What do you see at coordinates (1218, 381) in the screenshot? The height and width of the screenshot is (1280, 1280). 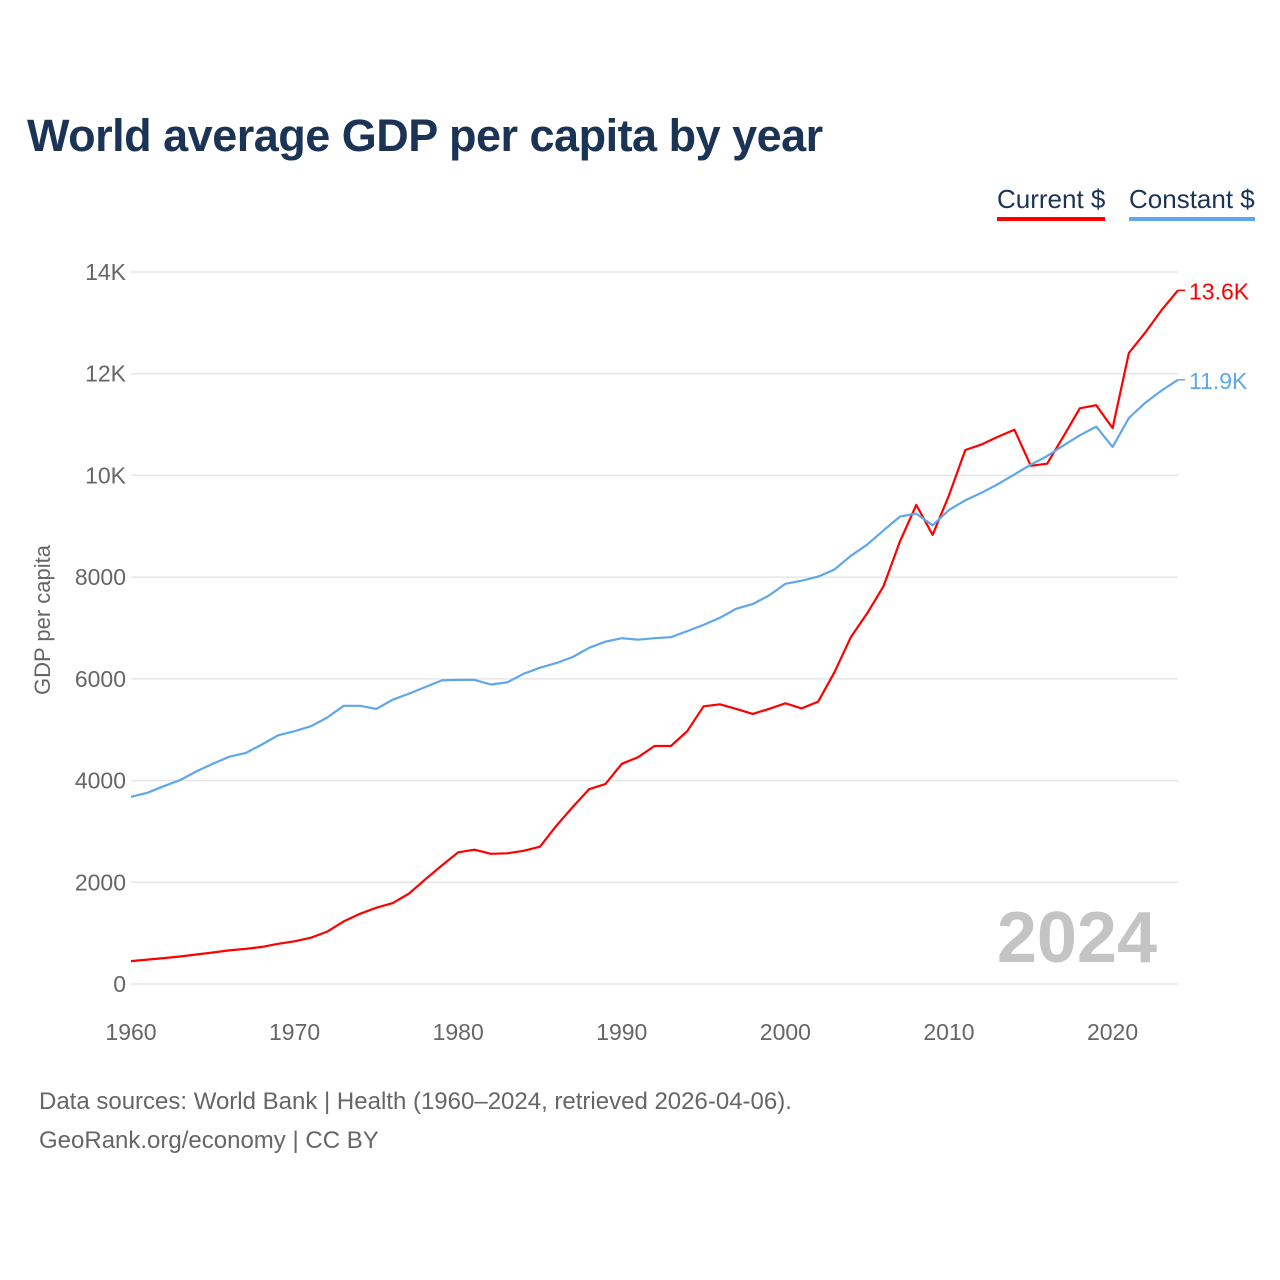 I see `end-value-label: 11.9K` at bounding box center [1218, 381].